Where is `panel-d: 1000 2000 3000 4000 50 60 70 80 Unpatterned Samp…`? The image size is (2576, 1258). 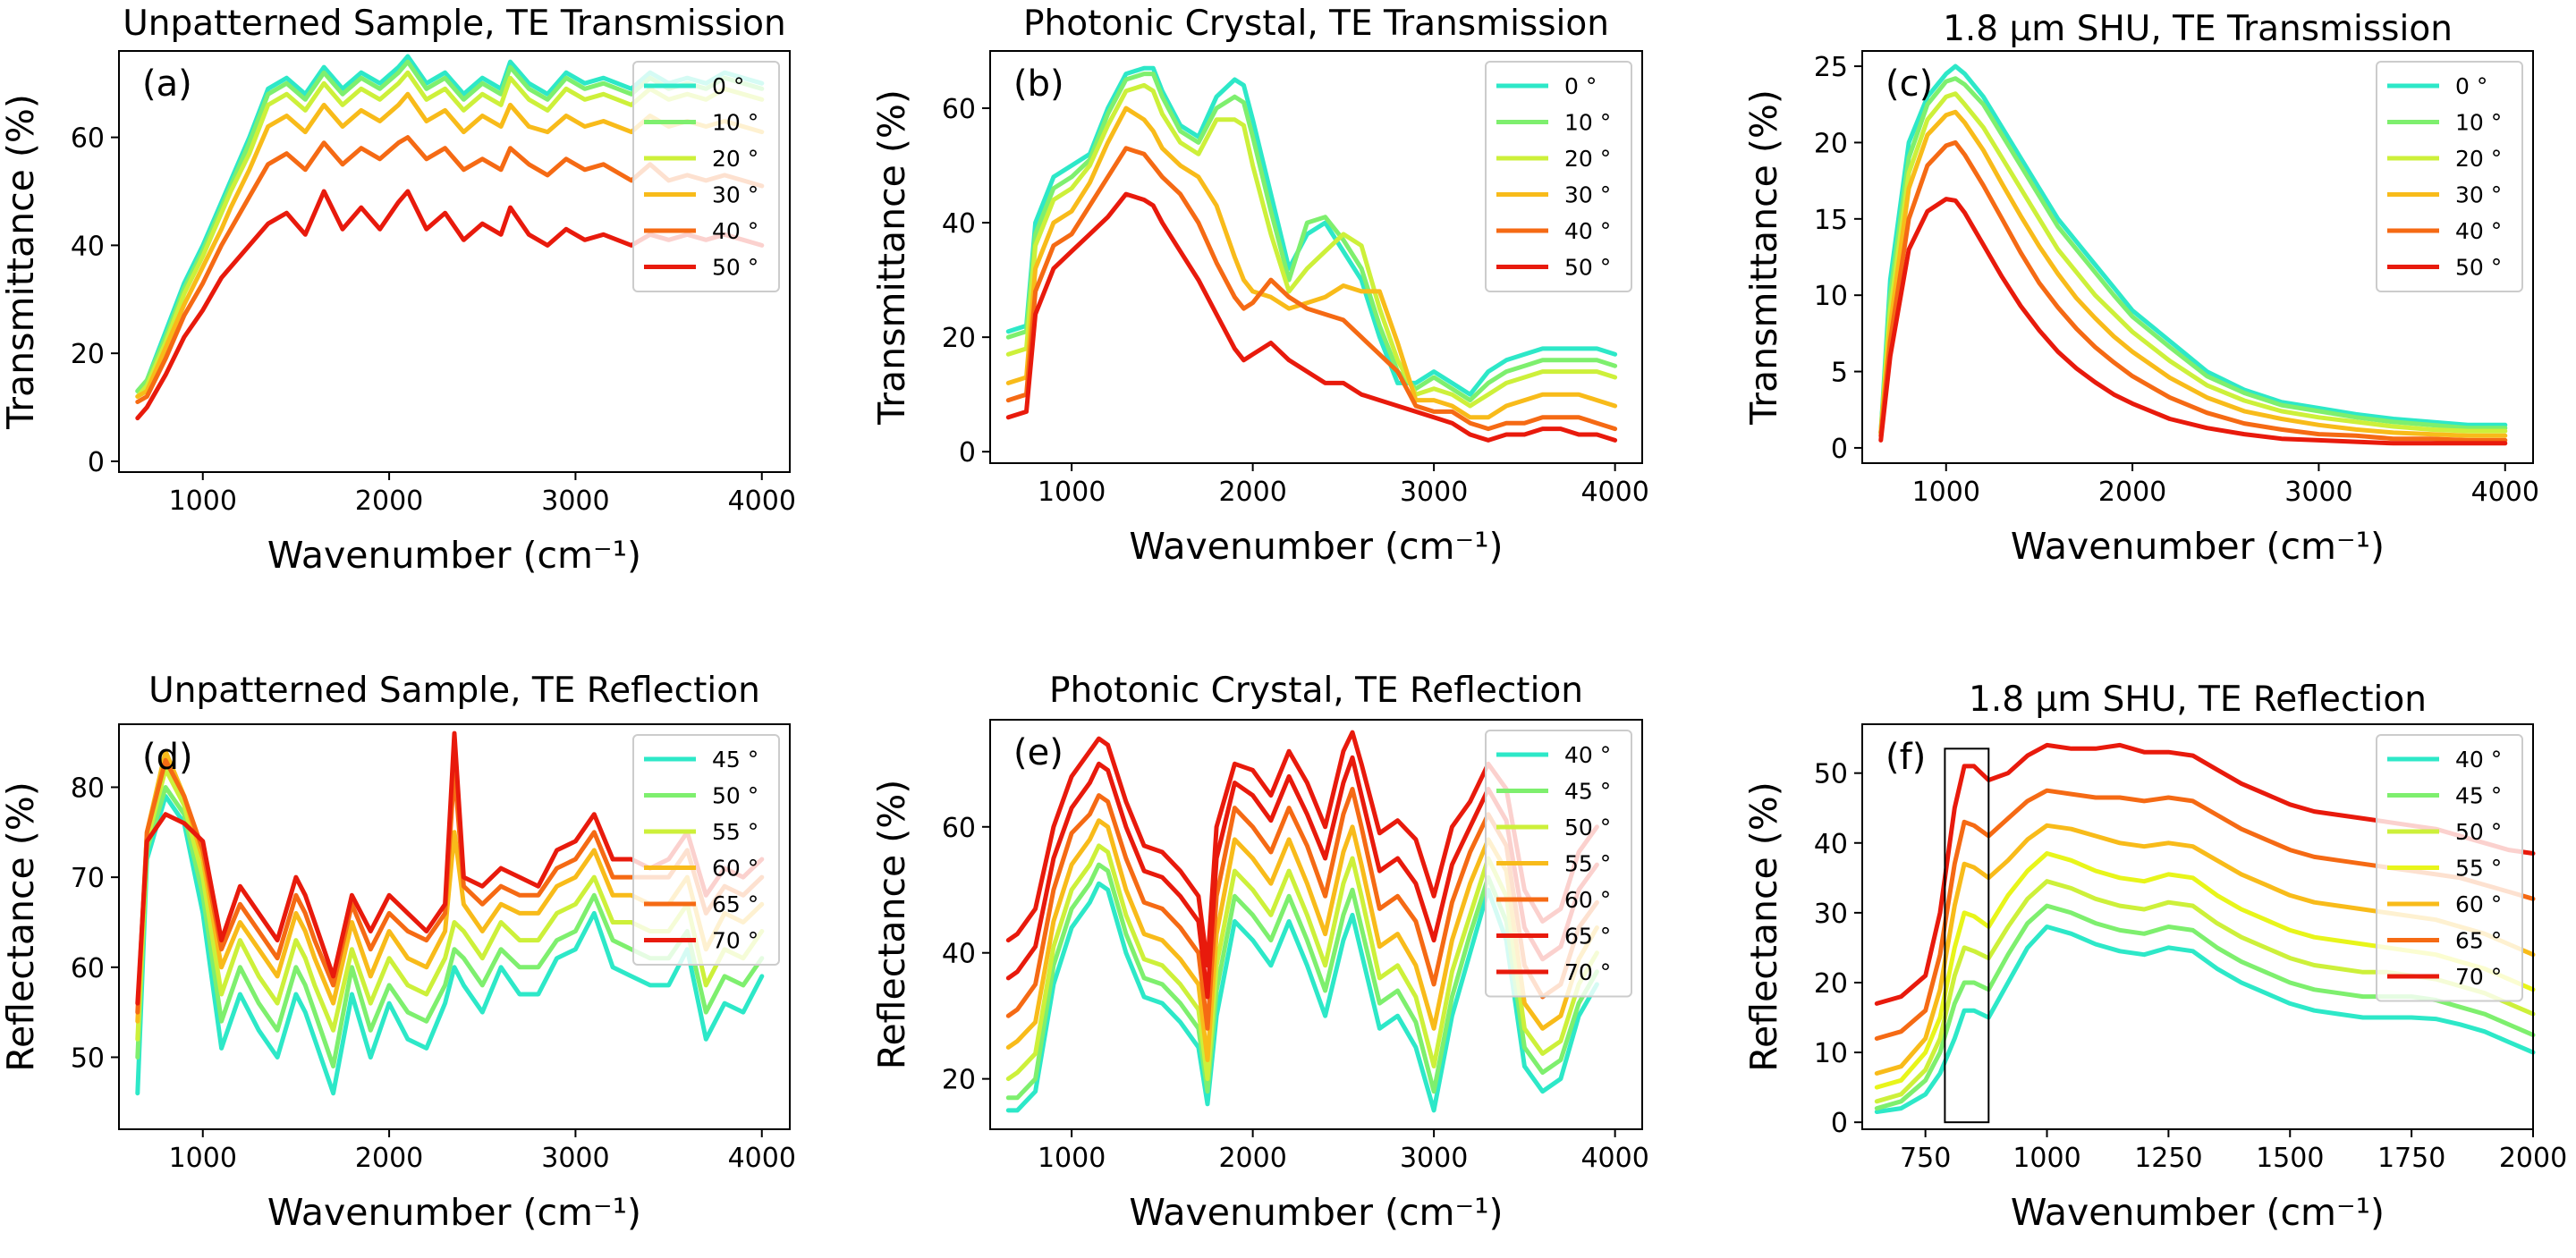 panel-d: 1000 2000 3000 4000 50 60 70 80 Unpatterned Samp… is located at coordinates (398, 953).